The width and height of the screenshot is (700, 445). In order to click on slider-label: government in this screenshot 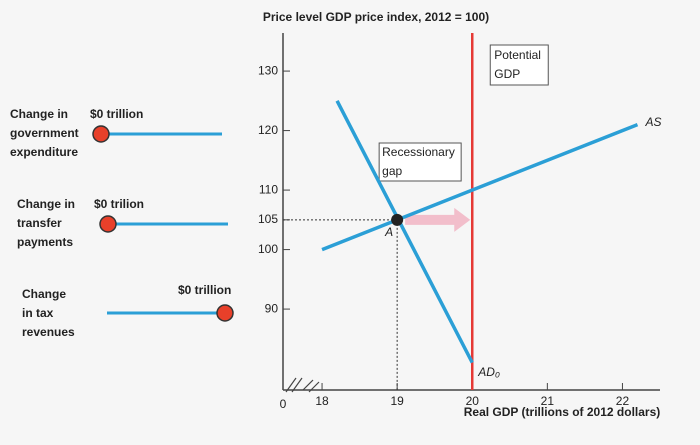, I will do `click(44, 133)`.